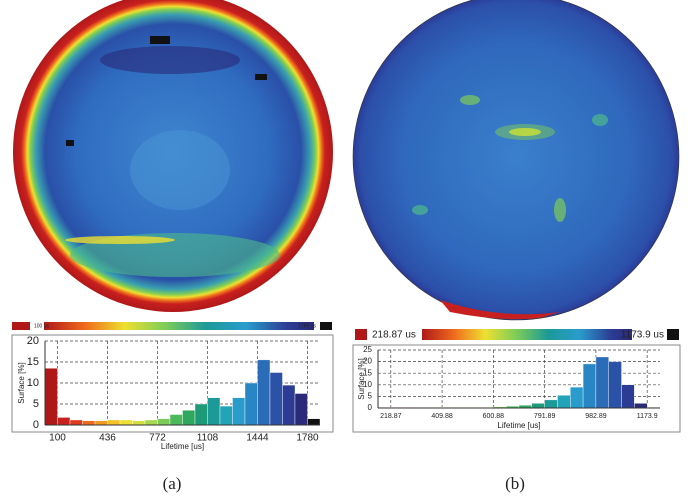 Image resolution: width=688 pixels, height=504 pixels. Describe the element at coordinates (42, 326) in the screenshot. I see `colorbar-label: 100 us` at that location.